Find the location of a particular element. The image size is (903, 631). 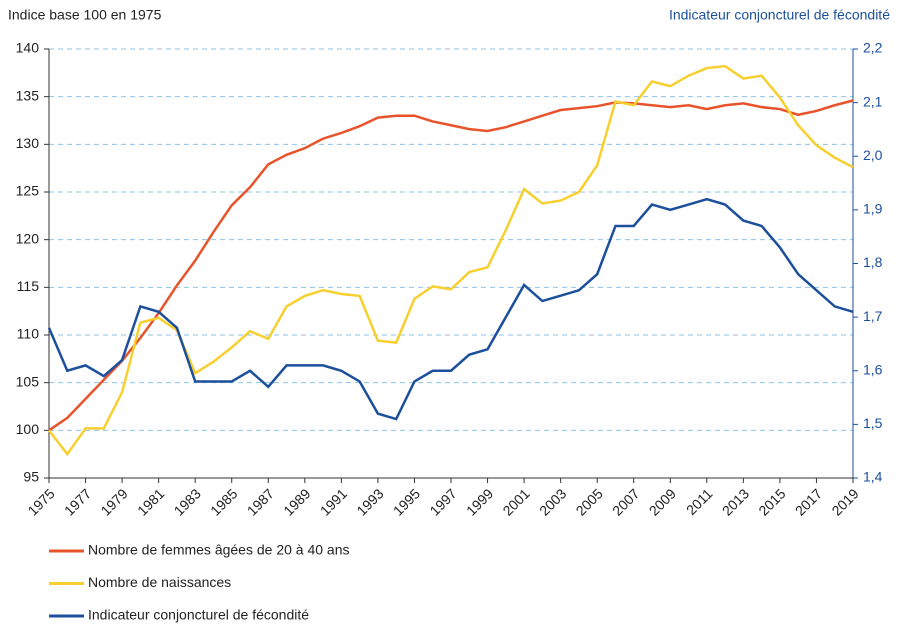

y-tick-label: 125 is located at coordinates (28, 191).